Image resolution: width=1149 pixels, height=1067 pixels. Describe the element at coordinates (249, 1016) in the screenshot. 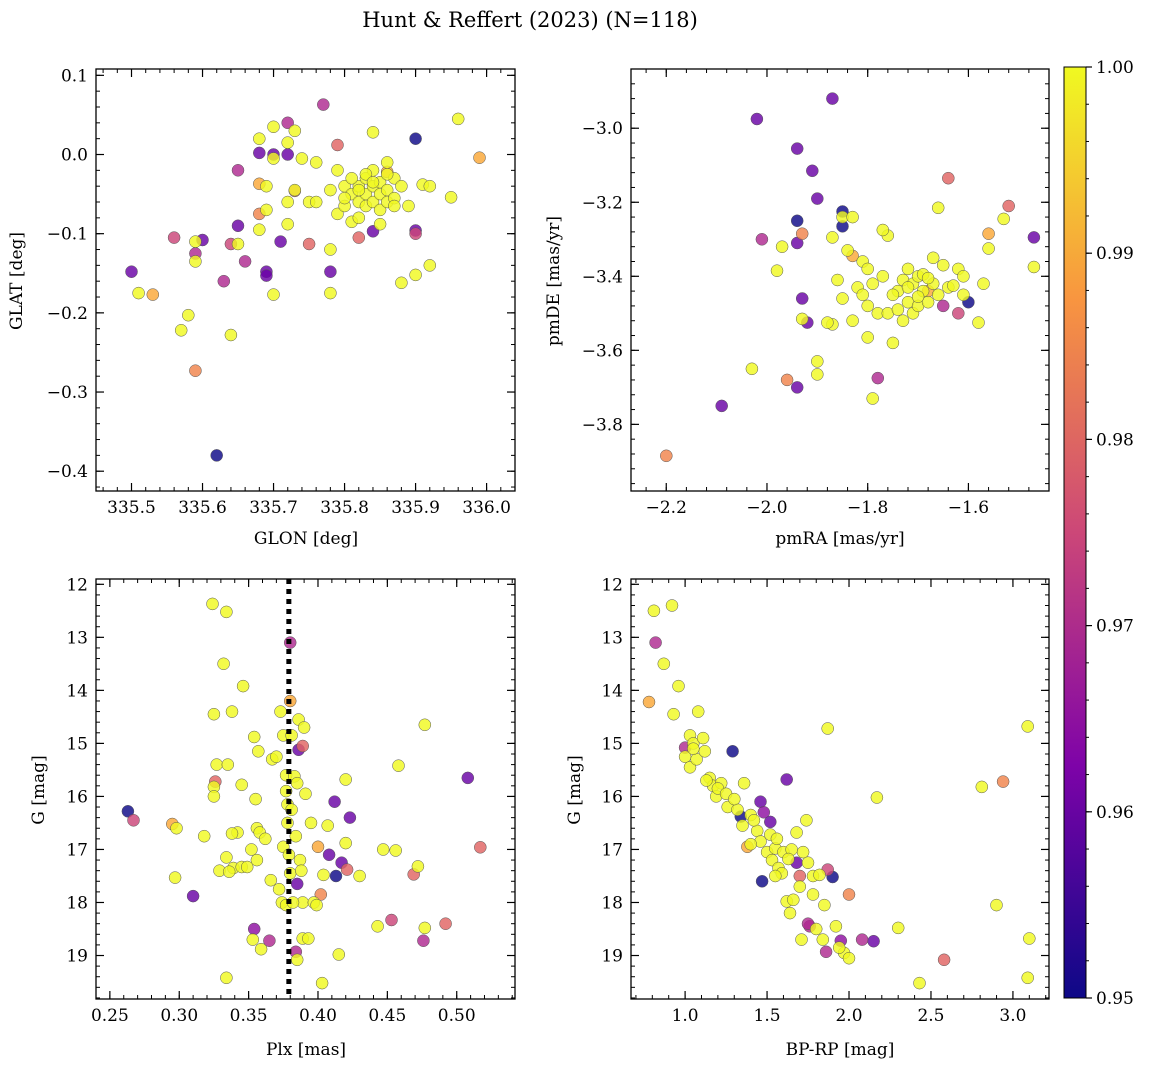

I see `x-tick-label: 0.35` at that location.